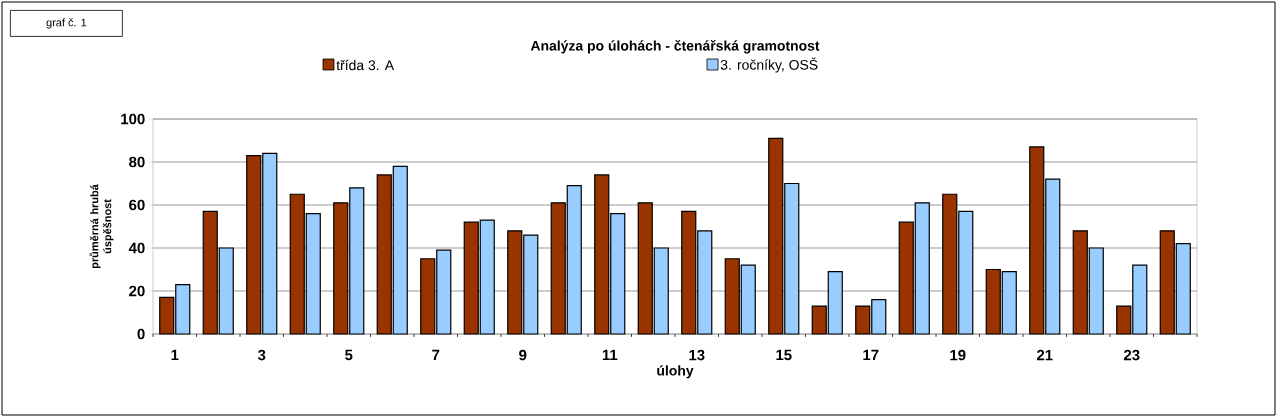  I want to click on chart-title: Analýza po úlohách - čtenářská gramotnost, so click(675, 47).